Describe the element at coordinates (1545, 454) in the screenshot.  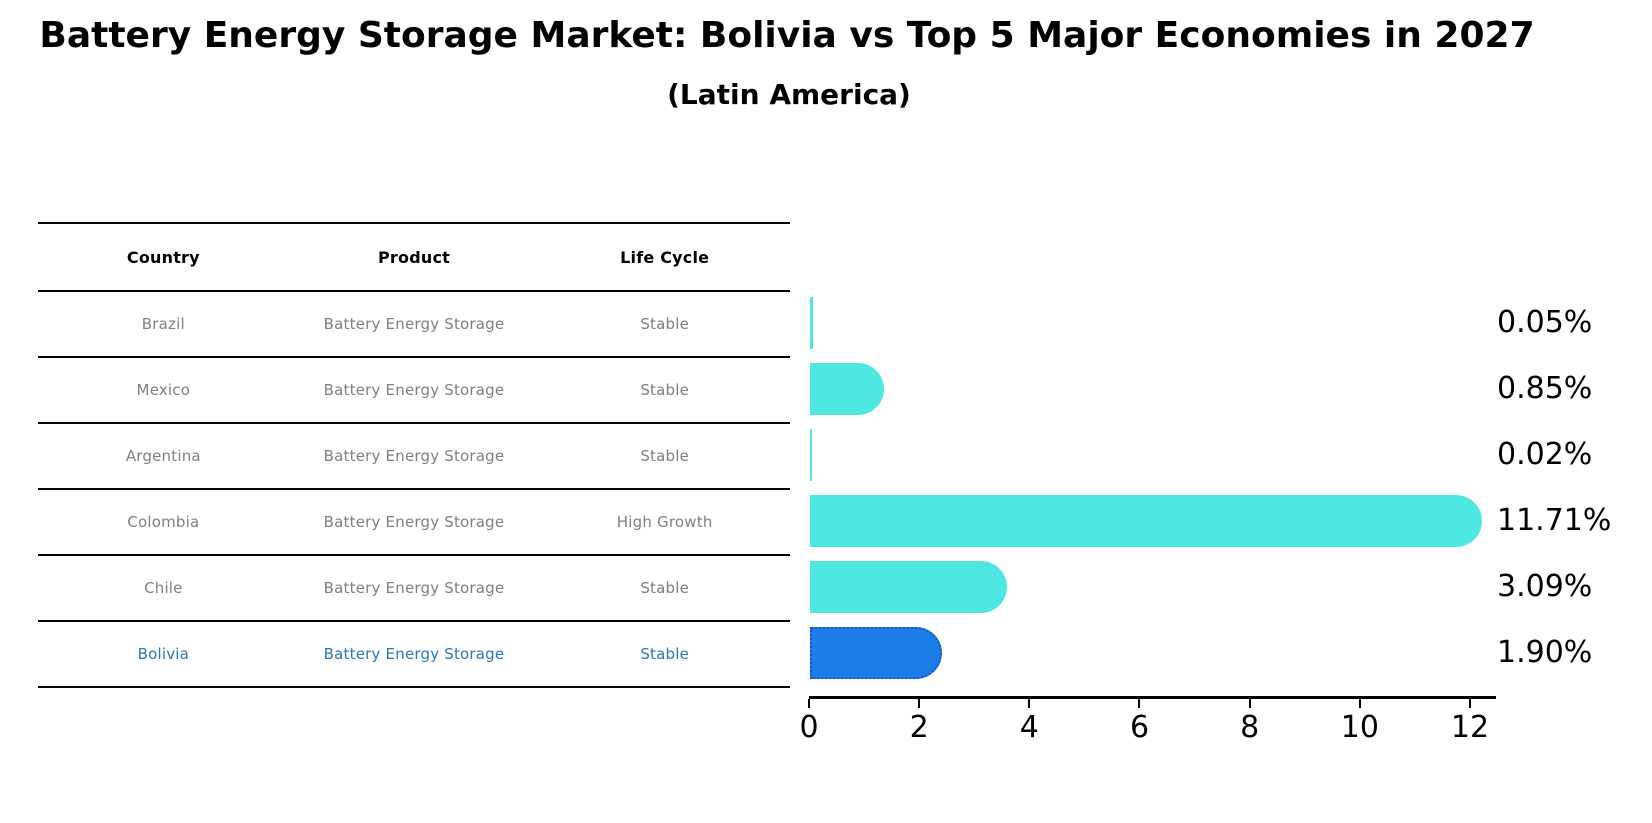
I see `value-label-argentina: 0.02%` at that location.